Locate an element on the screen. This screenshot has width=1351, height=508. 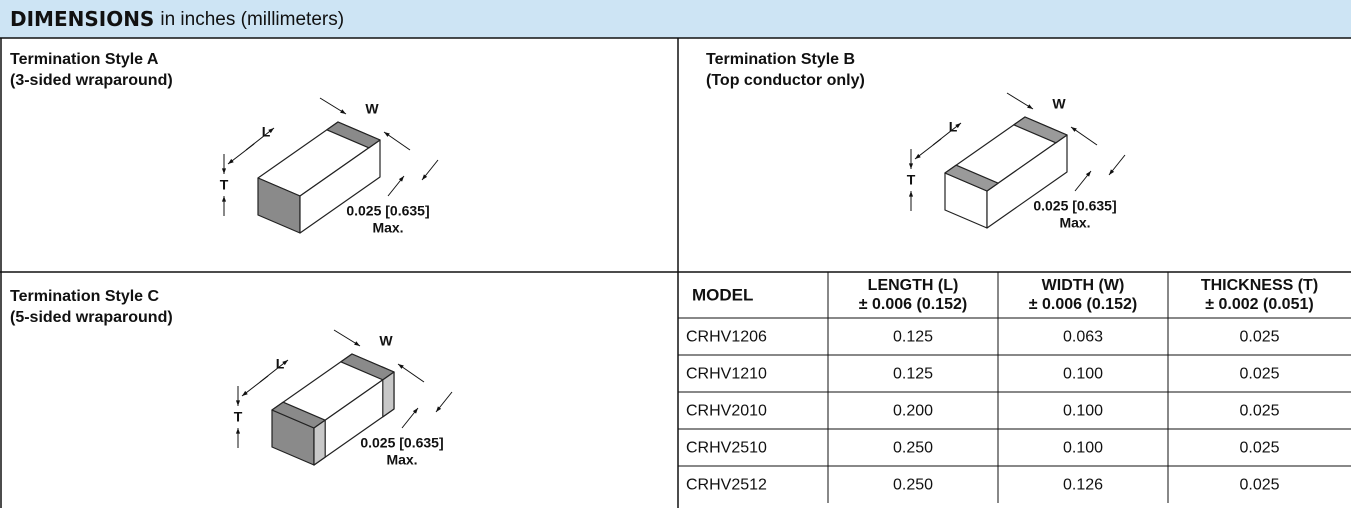
model-cell: CRHV2010 is located at coordinates (726, 411).